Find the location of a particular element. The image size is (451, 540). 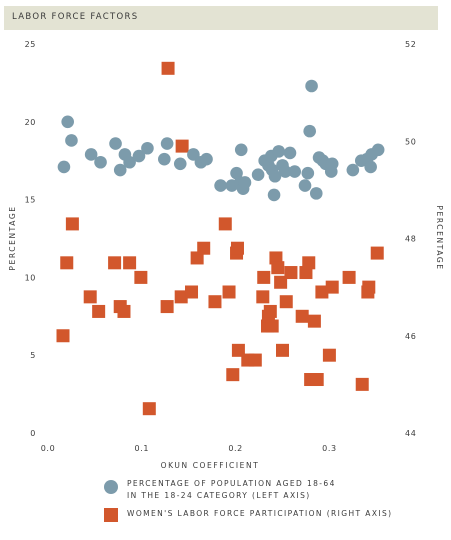

left-tick-label: 20 is located at coordinates (30, 122).